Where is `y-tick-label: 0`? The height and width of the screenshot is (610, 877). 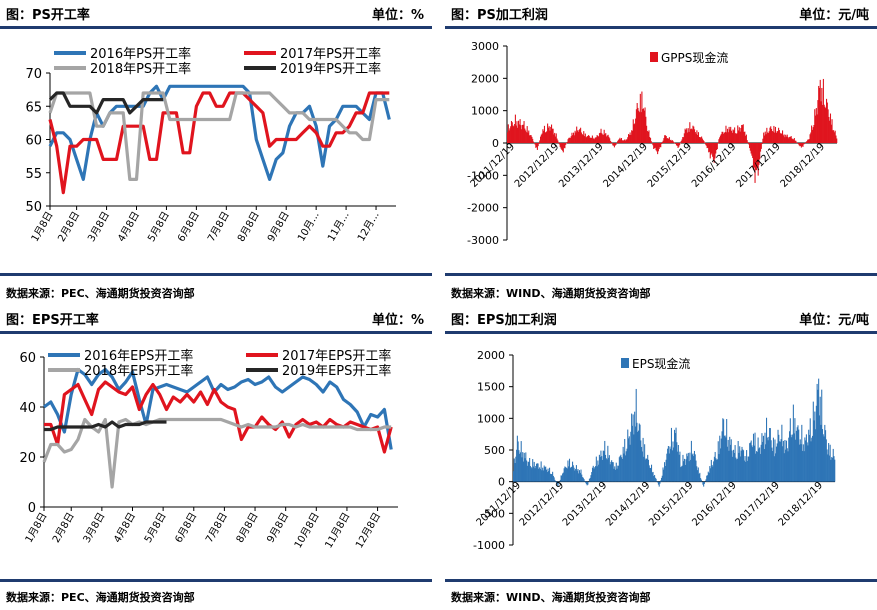
y-tick-label: 0 is located at coordinates (501, 482).